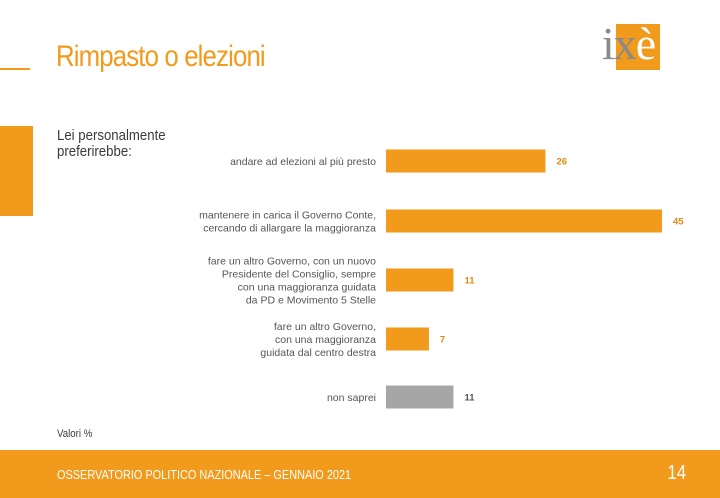 This screenshot has width=720, height=498. Describe the element at coordinates (75, 434) in the screenshot. I see `unit-note: Valori %` at that location.